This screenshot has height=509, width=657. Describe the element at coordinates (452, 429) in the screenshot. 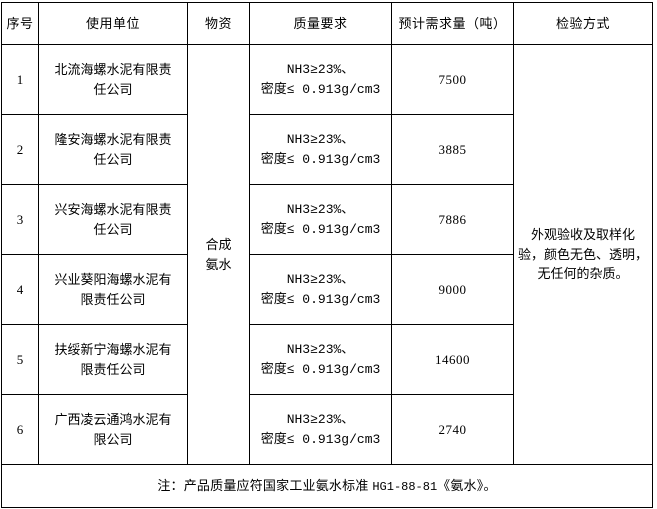

I see `estimated-quantity: 2740` at that location.